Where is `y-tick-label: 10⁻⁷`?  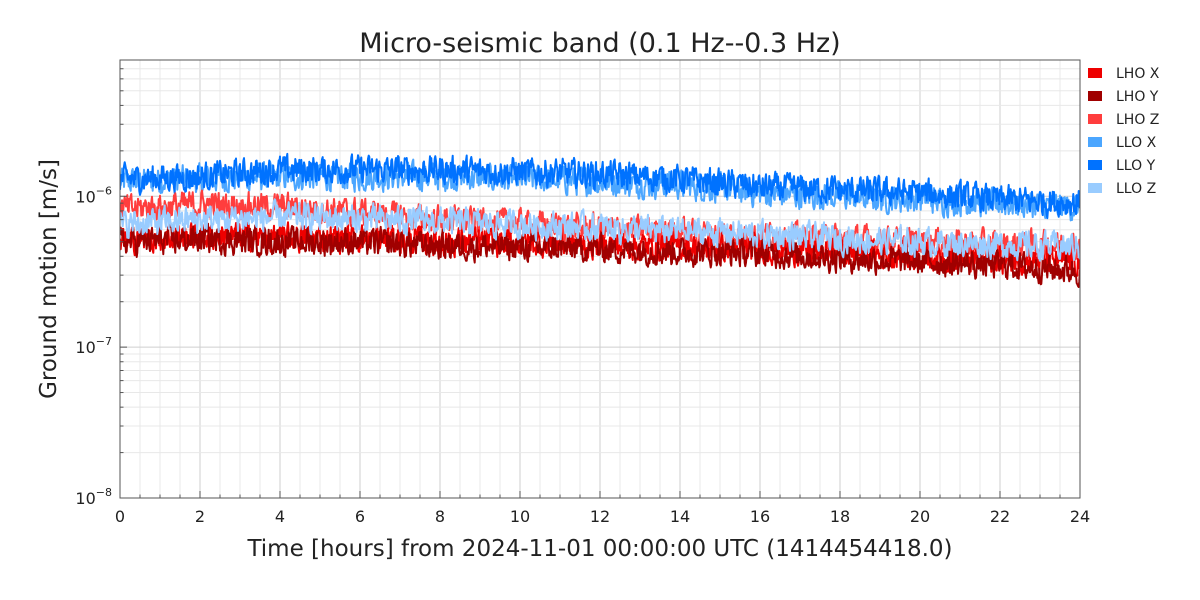
y-tick-label: 10⁻⁷ is located at coordinates (93, 346).